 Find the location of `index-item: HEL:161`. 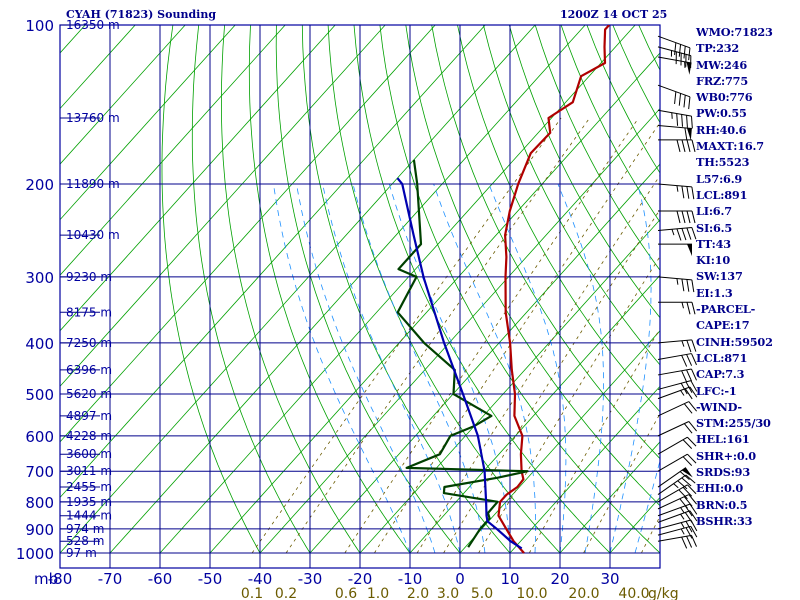

index-item: HEL:161 is located at coordinates (723, 439).